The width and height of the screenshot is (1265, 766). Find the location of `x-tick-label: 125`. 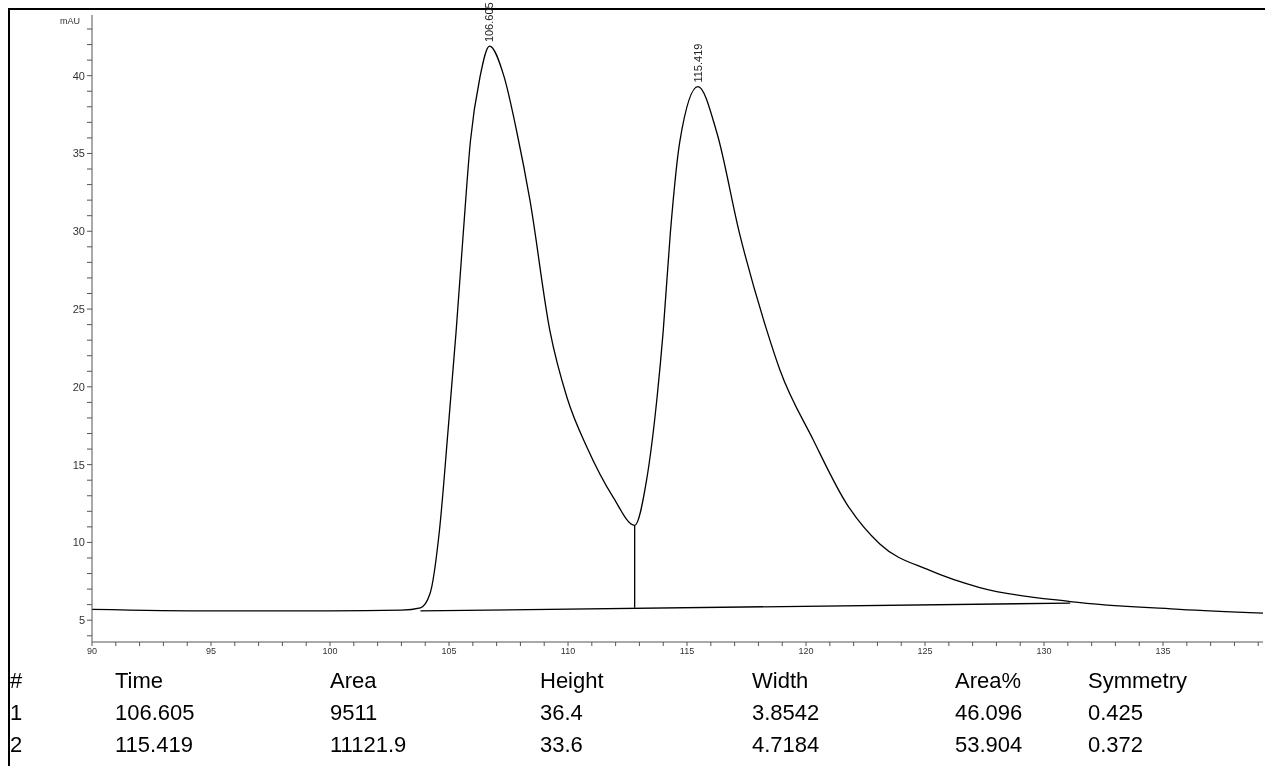

x-tick-label: 125 is located at coordinates (925, 651).